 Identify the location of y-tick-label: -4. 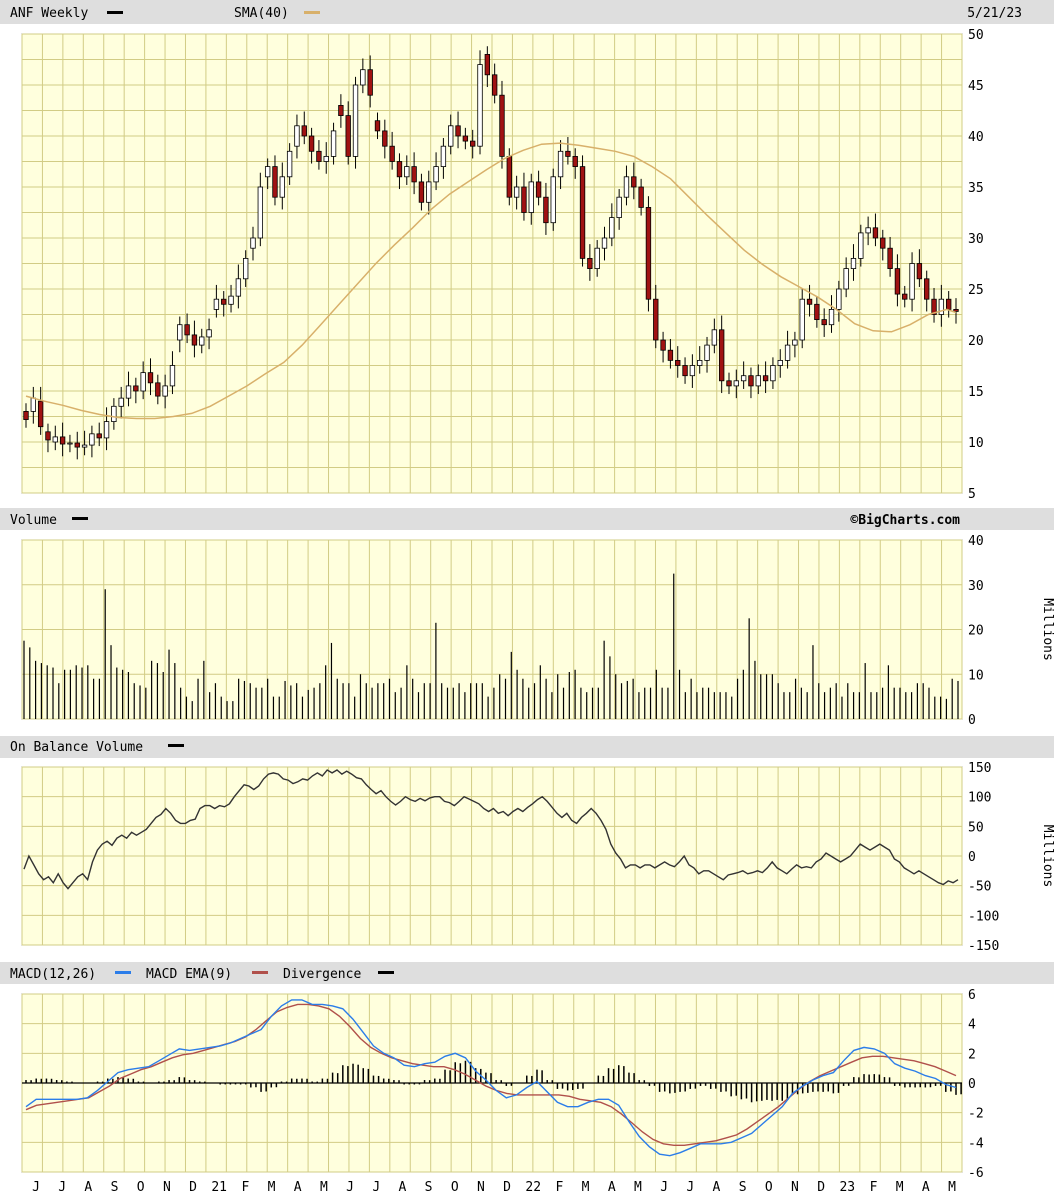
(976, 1143).